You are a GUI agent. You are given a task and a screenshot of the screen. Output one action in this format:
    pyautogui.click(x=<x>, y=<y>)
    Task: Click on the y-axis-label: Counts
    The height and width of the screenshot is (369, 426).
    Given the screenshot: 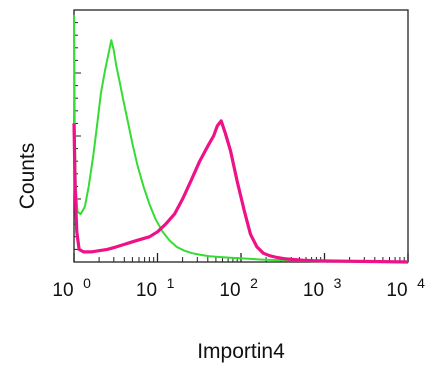 What is the action you would take?
    pyautogui.click(x=27, y=176)
    